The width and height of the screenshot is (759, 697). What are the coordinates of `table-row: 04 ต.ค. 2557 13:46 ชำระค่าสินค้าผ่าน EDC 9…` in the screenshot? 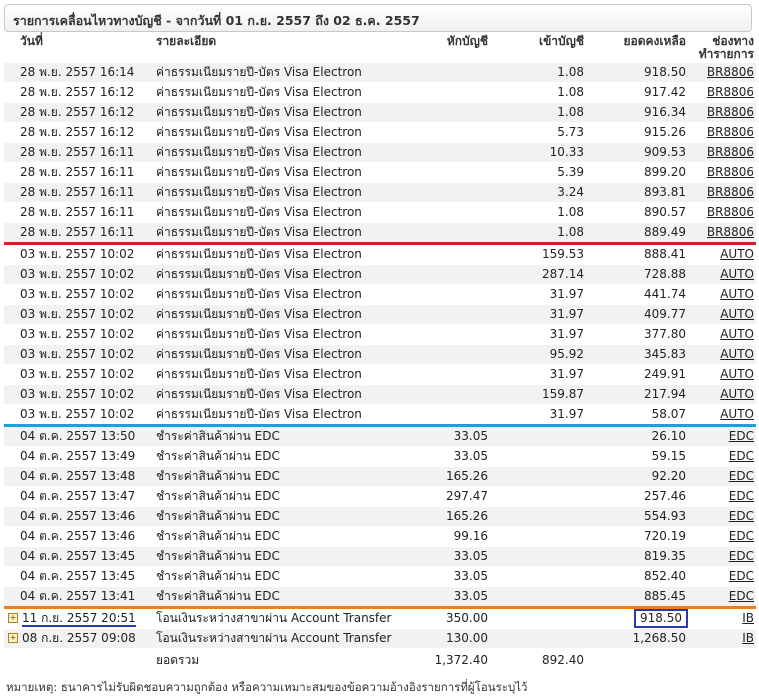 It's located at (380, 536).